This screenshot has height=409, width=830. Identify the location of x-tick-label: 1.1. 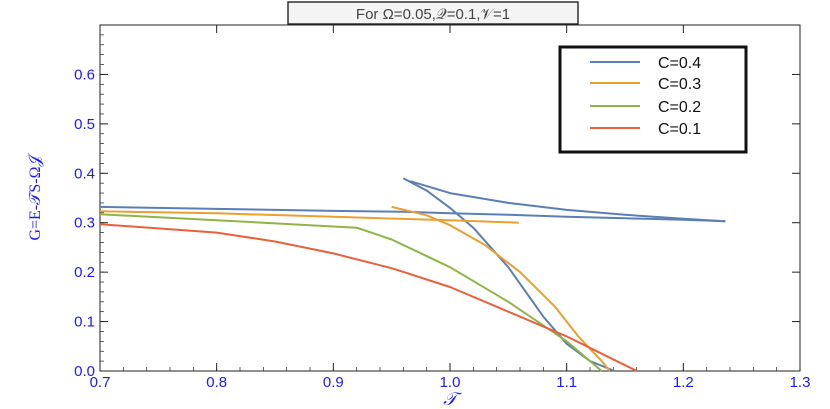
(566, 382).